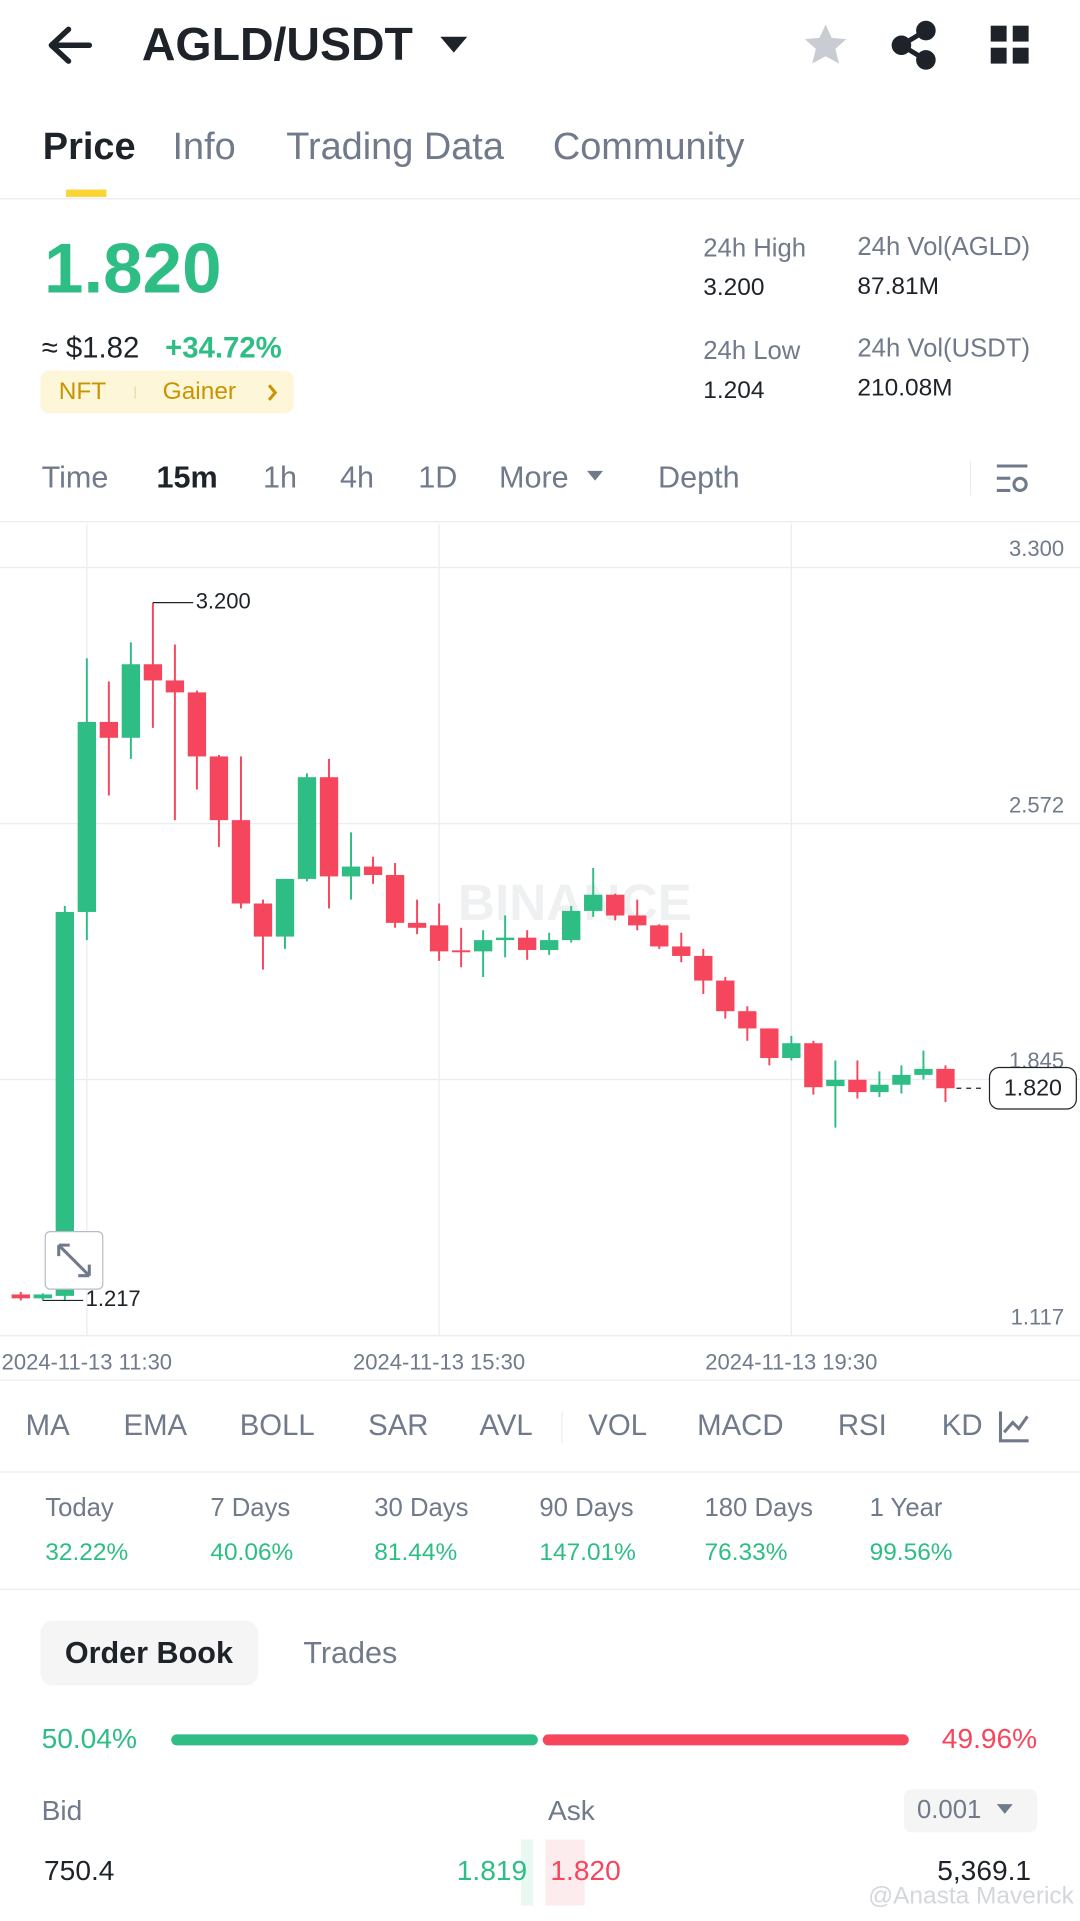 This screenshot has width=1080, height=1921. I want to click on y-tick-label: 3.300, so click(1036, 548).